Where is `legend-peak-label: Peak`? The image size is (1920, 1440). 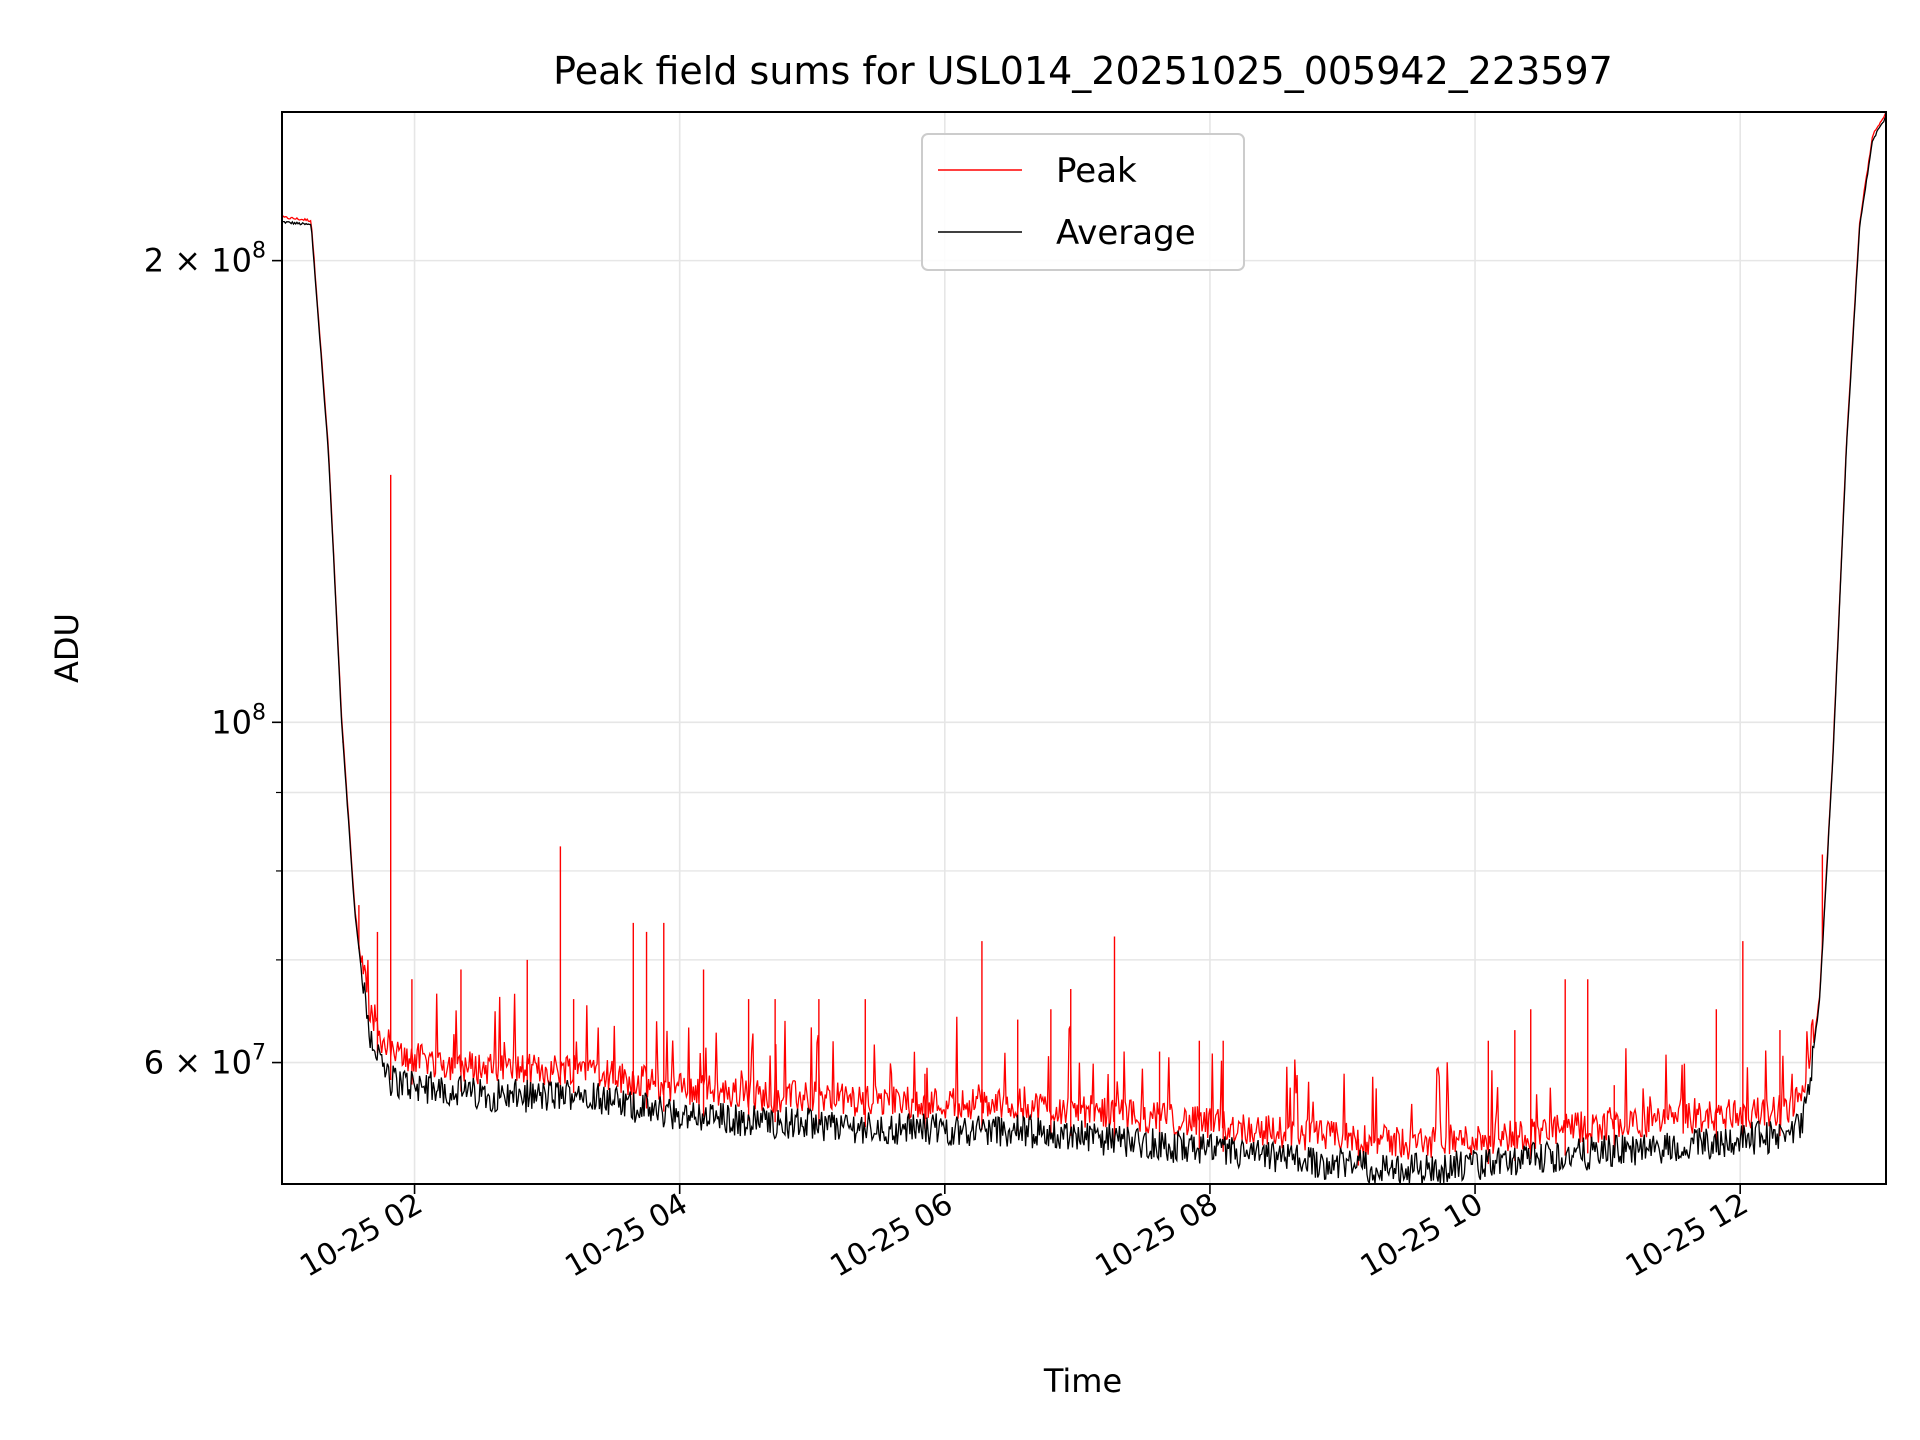 legend-peak-label: Peak is located at coordinates (1096, 171).